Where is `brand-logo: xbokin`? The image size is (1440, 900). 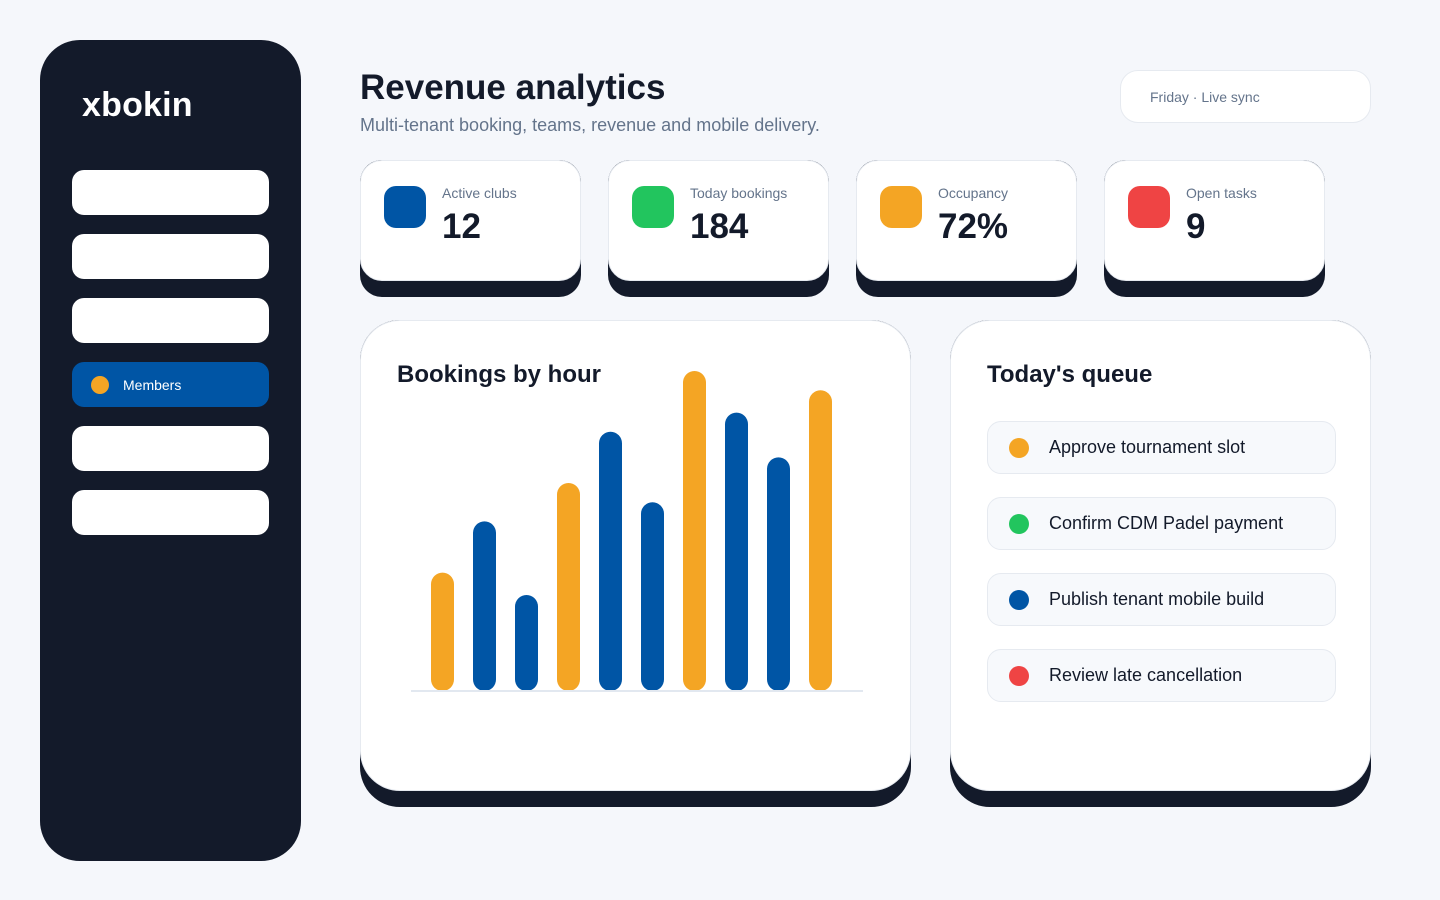 brand-logo: xbokin is located at coordinates (137, 105).